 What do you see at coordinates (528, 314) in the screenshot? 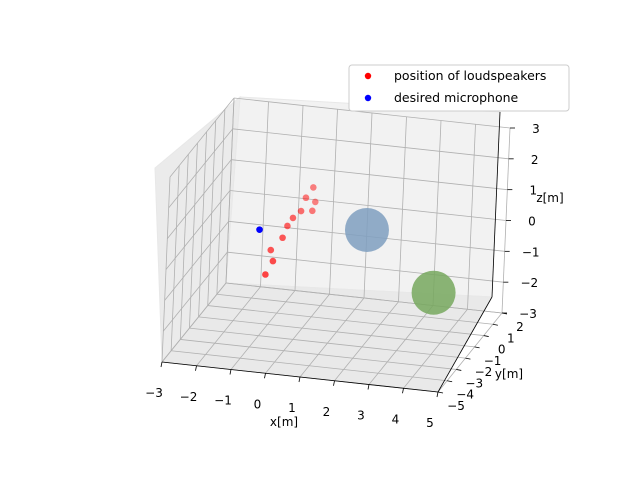
I see `z-tick-label: −3` at bounding box center [528, 314].